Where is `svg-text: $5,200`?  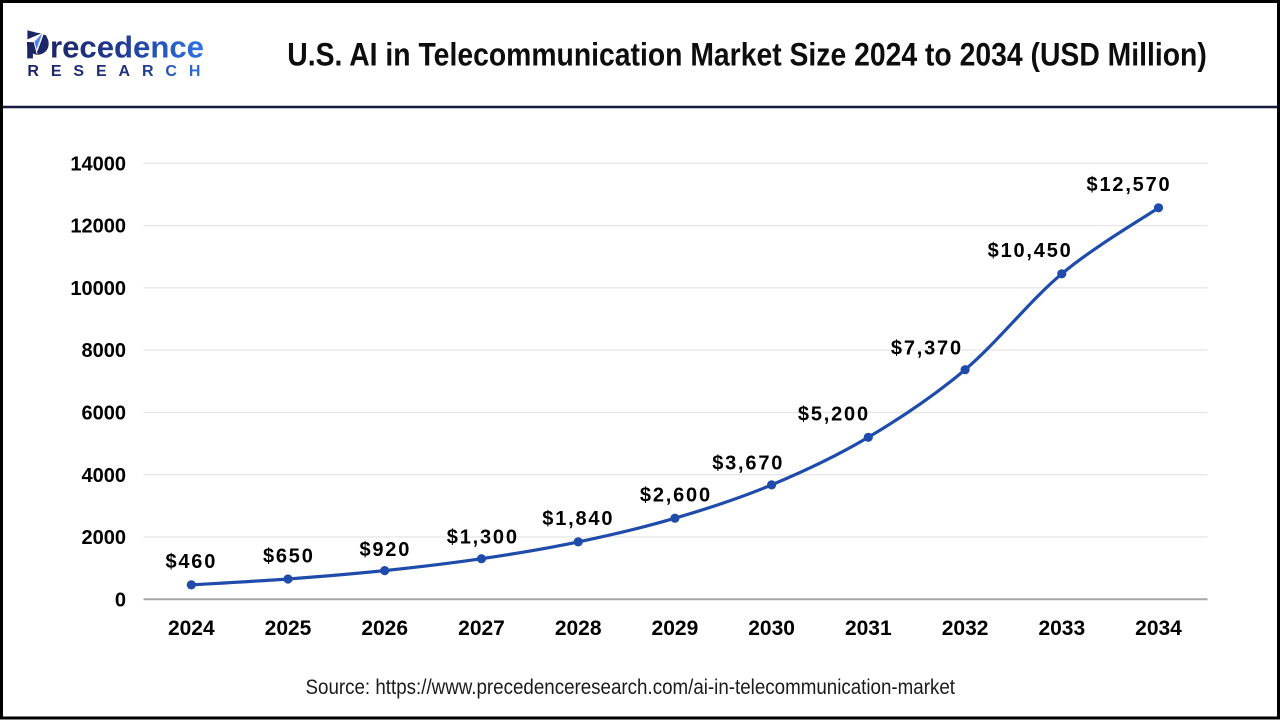
svg-text: $5,200 is located at coordinates (834, 414).